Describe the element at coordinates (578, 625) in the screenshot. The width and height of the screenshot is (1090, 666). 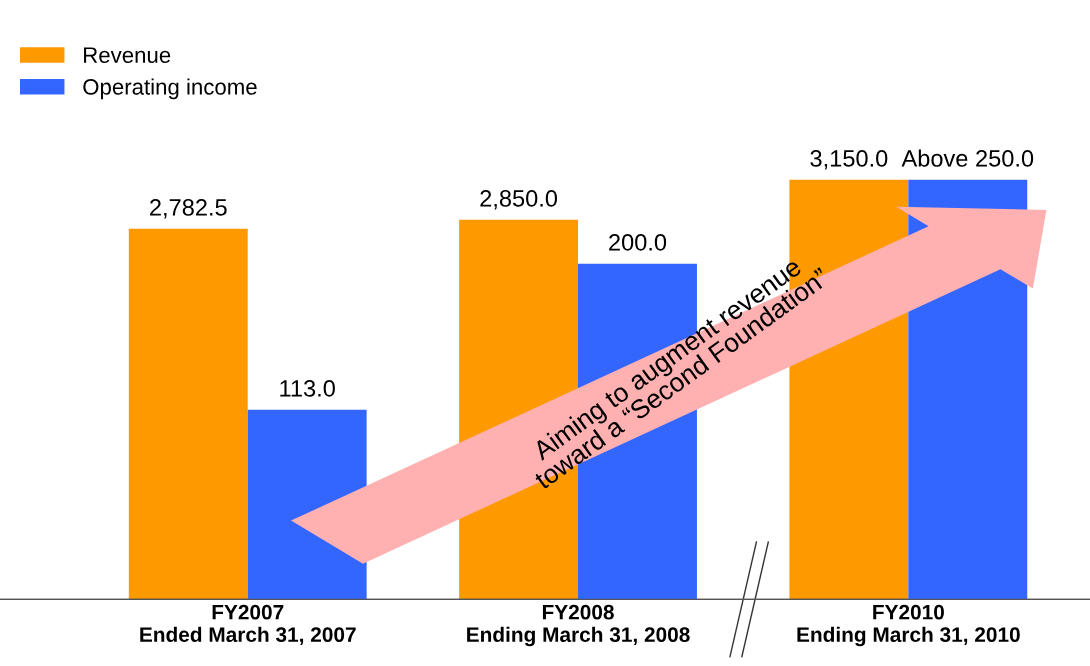
I see `x-tick-label: FY2008 Ending March 31, 2008` at that location.